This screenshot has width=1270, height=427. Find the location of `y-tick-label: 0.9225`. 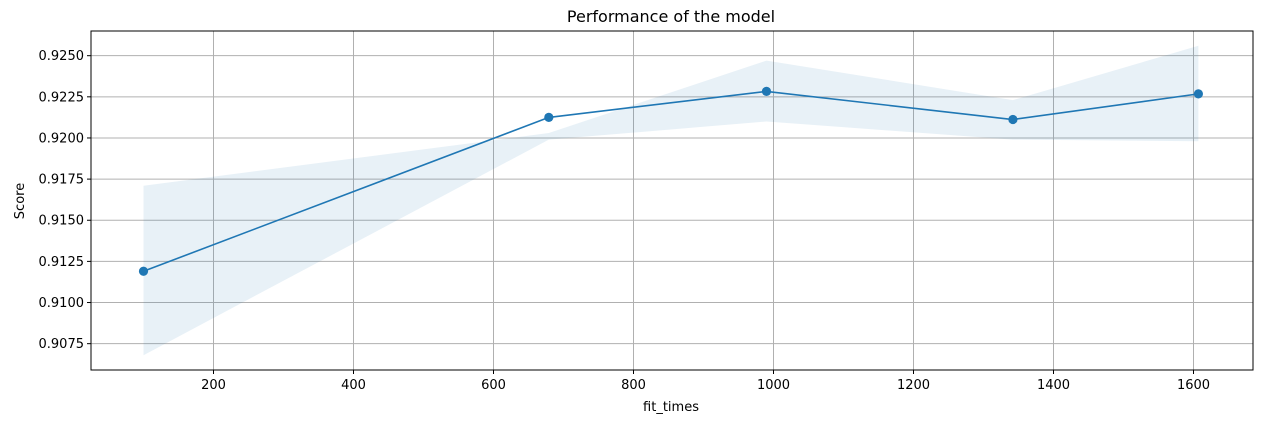

y-tick-label: 0.9225 is located at coordinates (62, 97).